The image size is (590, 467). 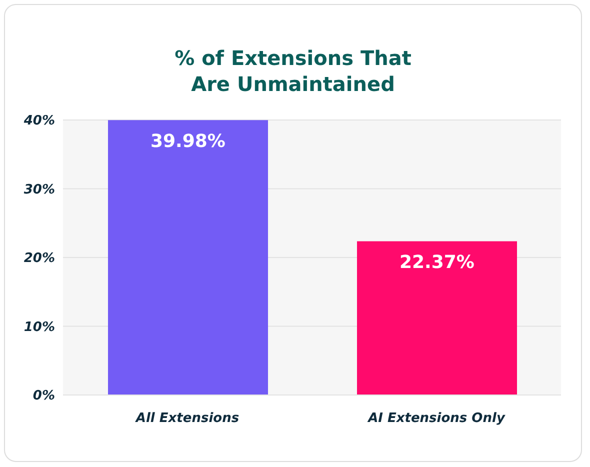 What do you see at coordinates (293, 71) in the screenshot?
I see `chart-title: % of Extensions That Are Unmaintained` at bounding box center [293, 71].